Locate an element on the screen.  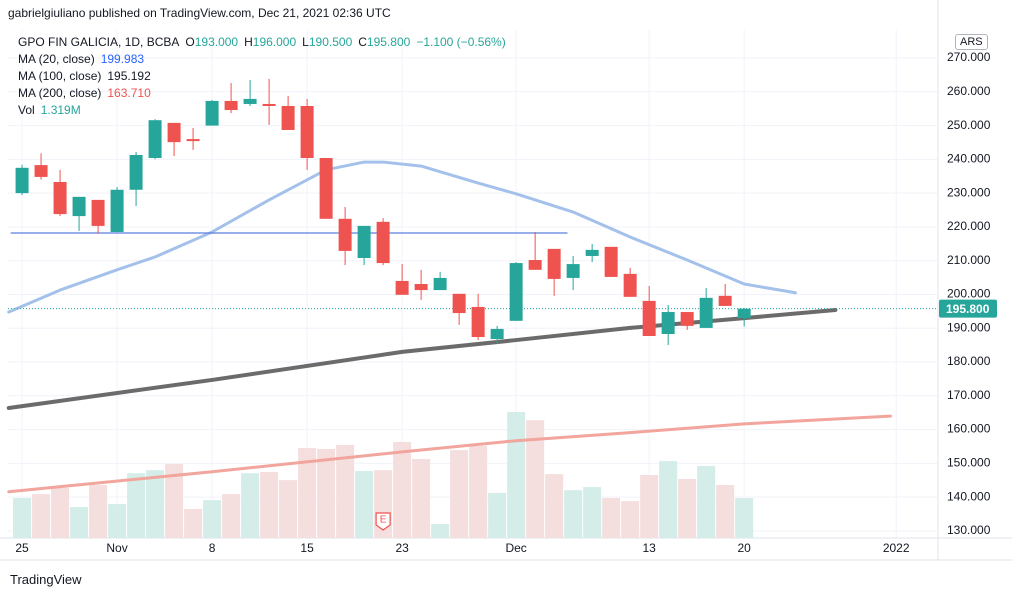
legend-row: Vol 1.319M is located at coordinates (265, 110).